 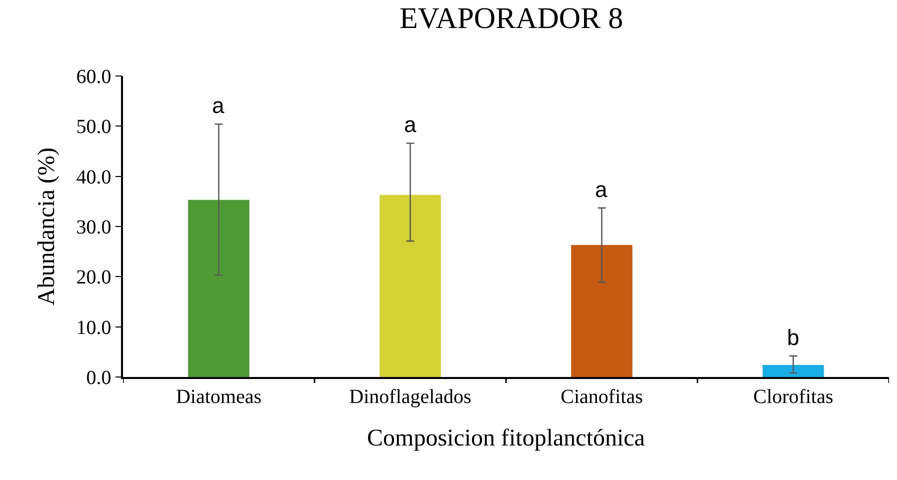 What do you see at coordinates (219, 397) in the screenshot?
I see `x-tick-label: Diatomeas` at bounding box center [219, 397].